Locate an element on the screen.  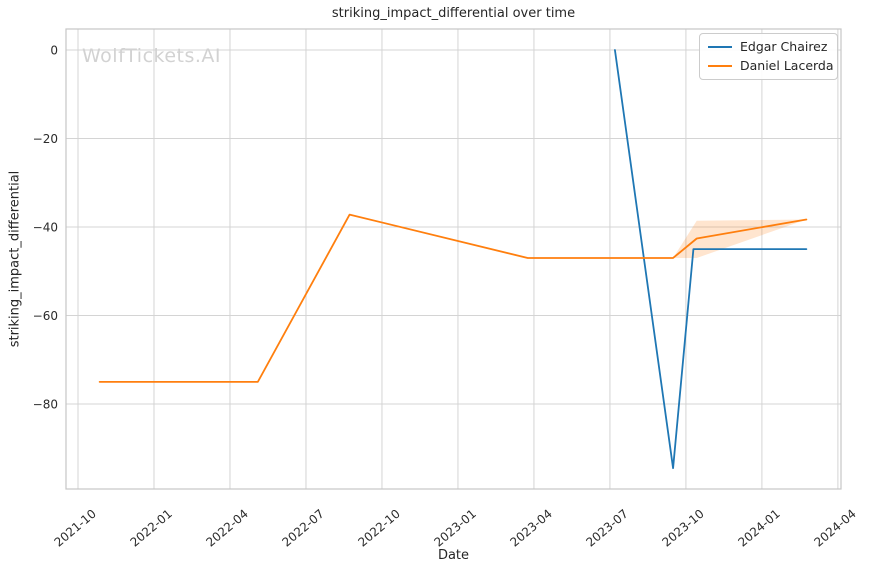
legend-item-edgar-chairez: Edgar Chairez is located at coordinates (768, 46).